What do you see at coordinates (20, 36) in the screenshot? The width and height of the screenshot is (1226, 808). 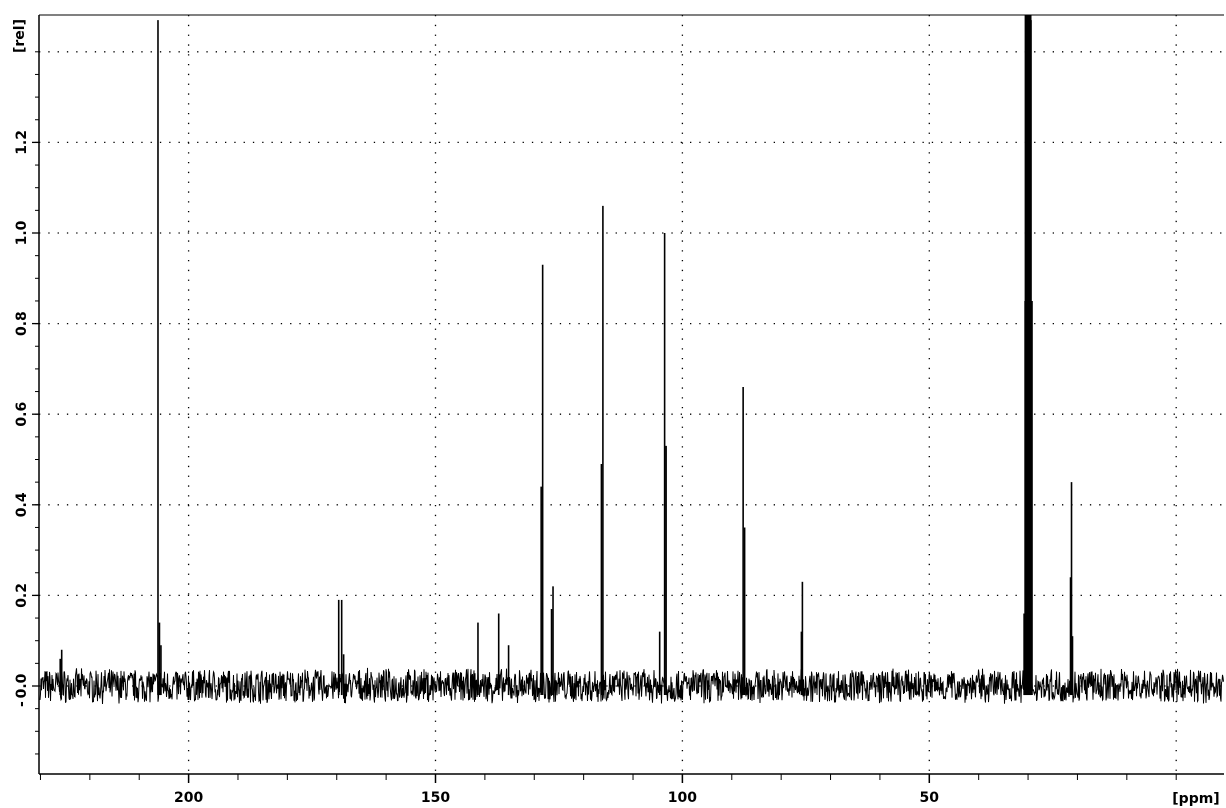 I see `y-axis-title: [rel]` at bounding box center [20, 36].